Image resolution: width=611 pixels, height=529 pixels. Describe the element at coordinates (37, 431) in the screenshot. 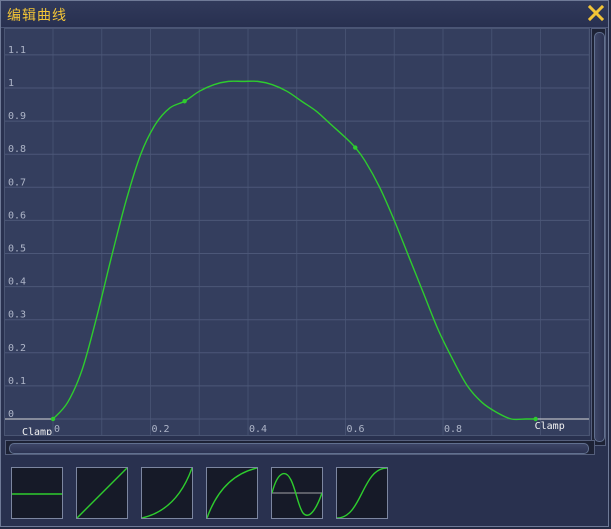

I see `pre-extrapolation-label: Clamp` at that location.